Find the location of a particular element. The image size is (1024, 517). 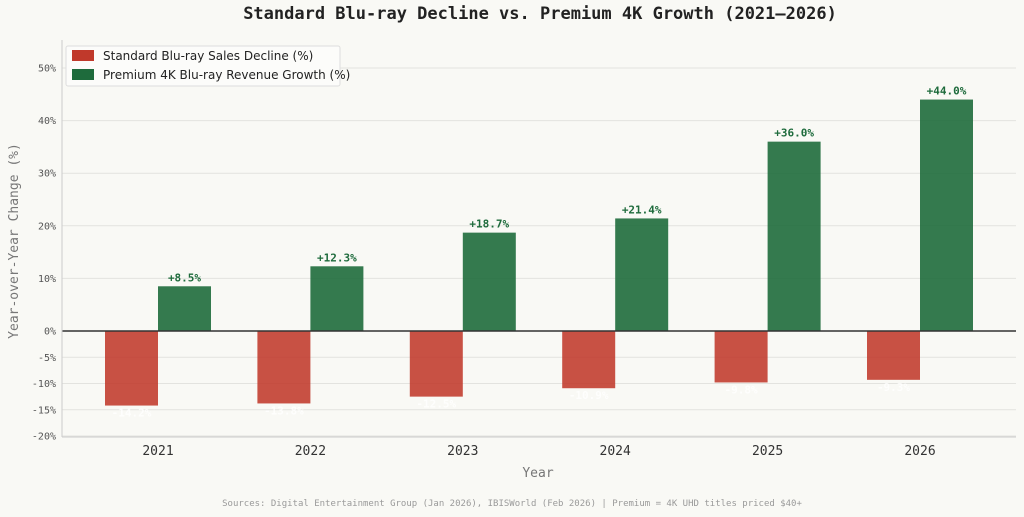

data-label-premium: +36.0% is located at coordinates (794, 133).